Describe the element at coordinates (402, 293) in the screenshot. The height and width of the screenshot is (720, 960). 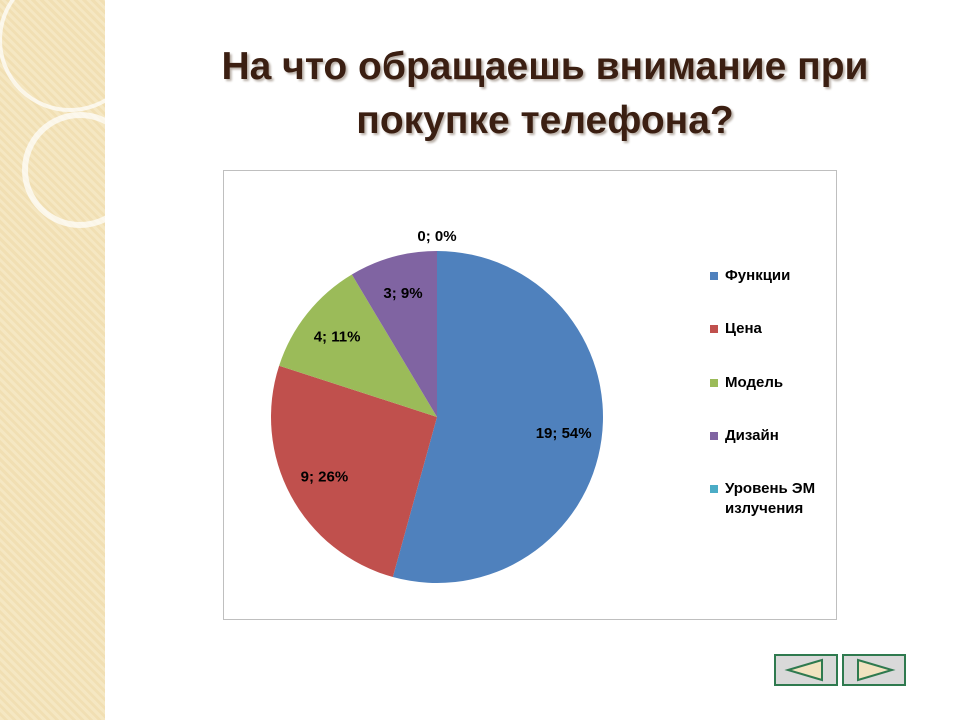
I see `data-label: 3; 9%` at that location.